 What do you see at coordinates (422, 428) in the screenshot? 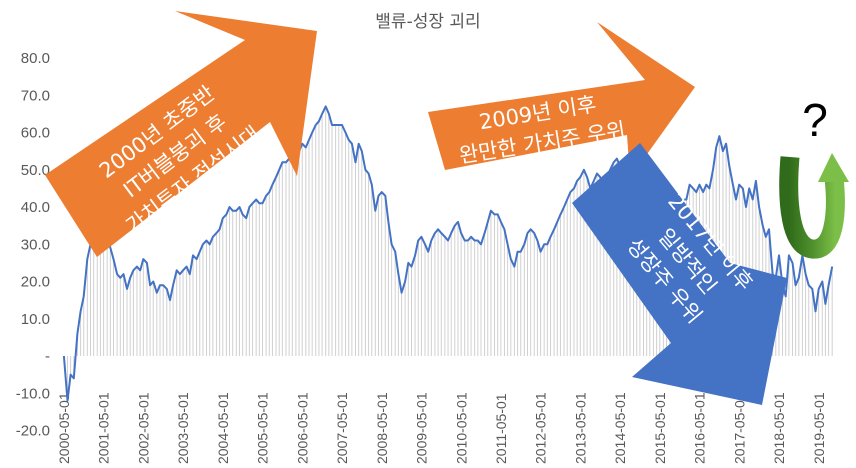
I see `x-tick-label: 2009-05-01` at bounding box center [422, 428].